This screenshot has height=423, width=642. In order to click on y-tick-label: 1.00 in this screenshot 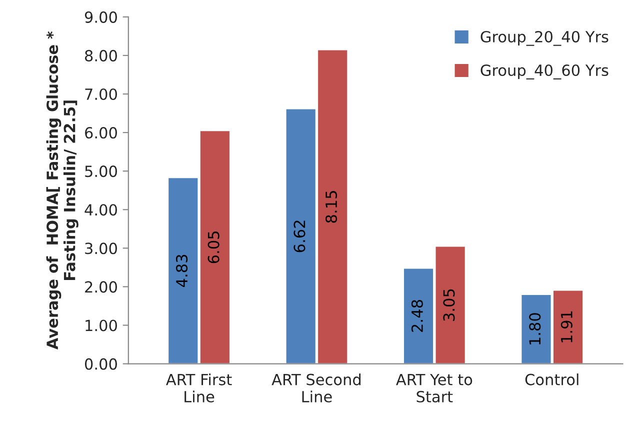, I will do `click(101, 326)`.